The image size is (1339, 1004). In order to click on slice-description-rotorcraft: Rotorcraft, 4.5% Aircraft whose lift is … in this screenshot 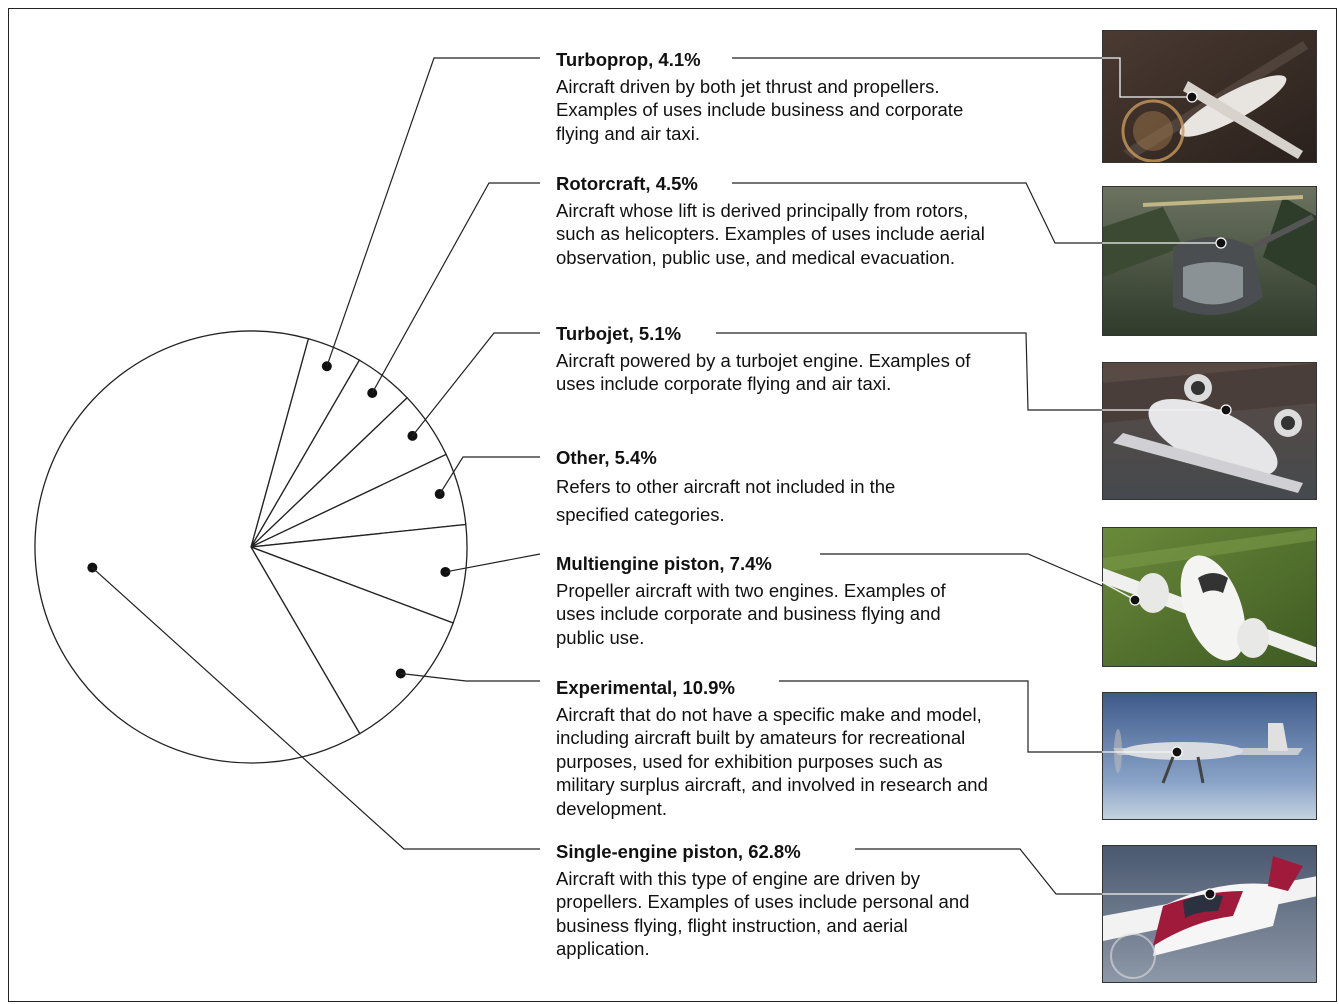, I will do `click(781, 220)`.